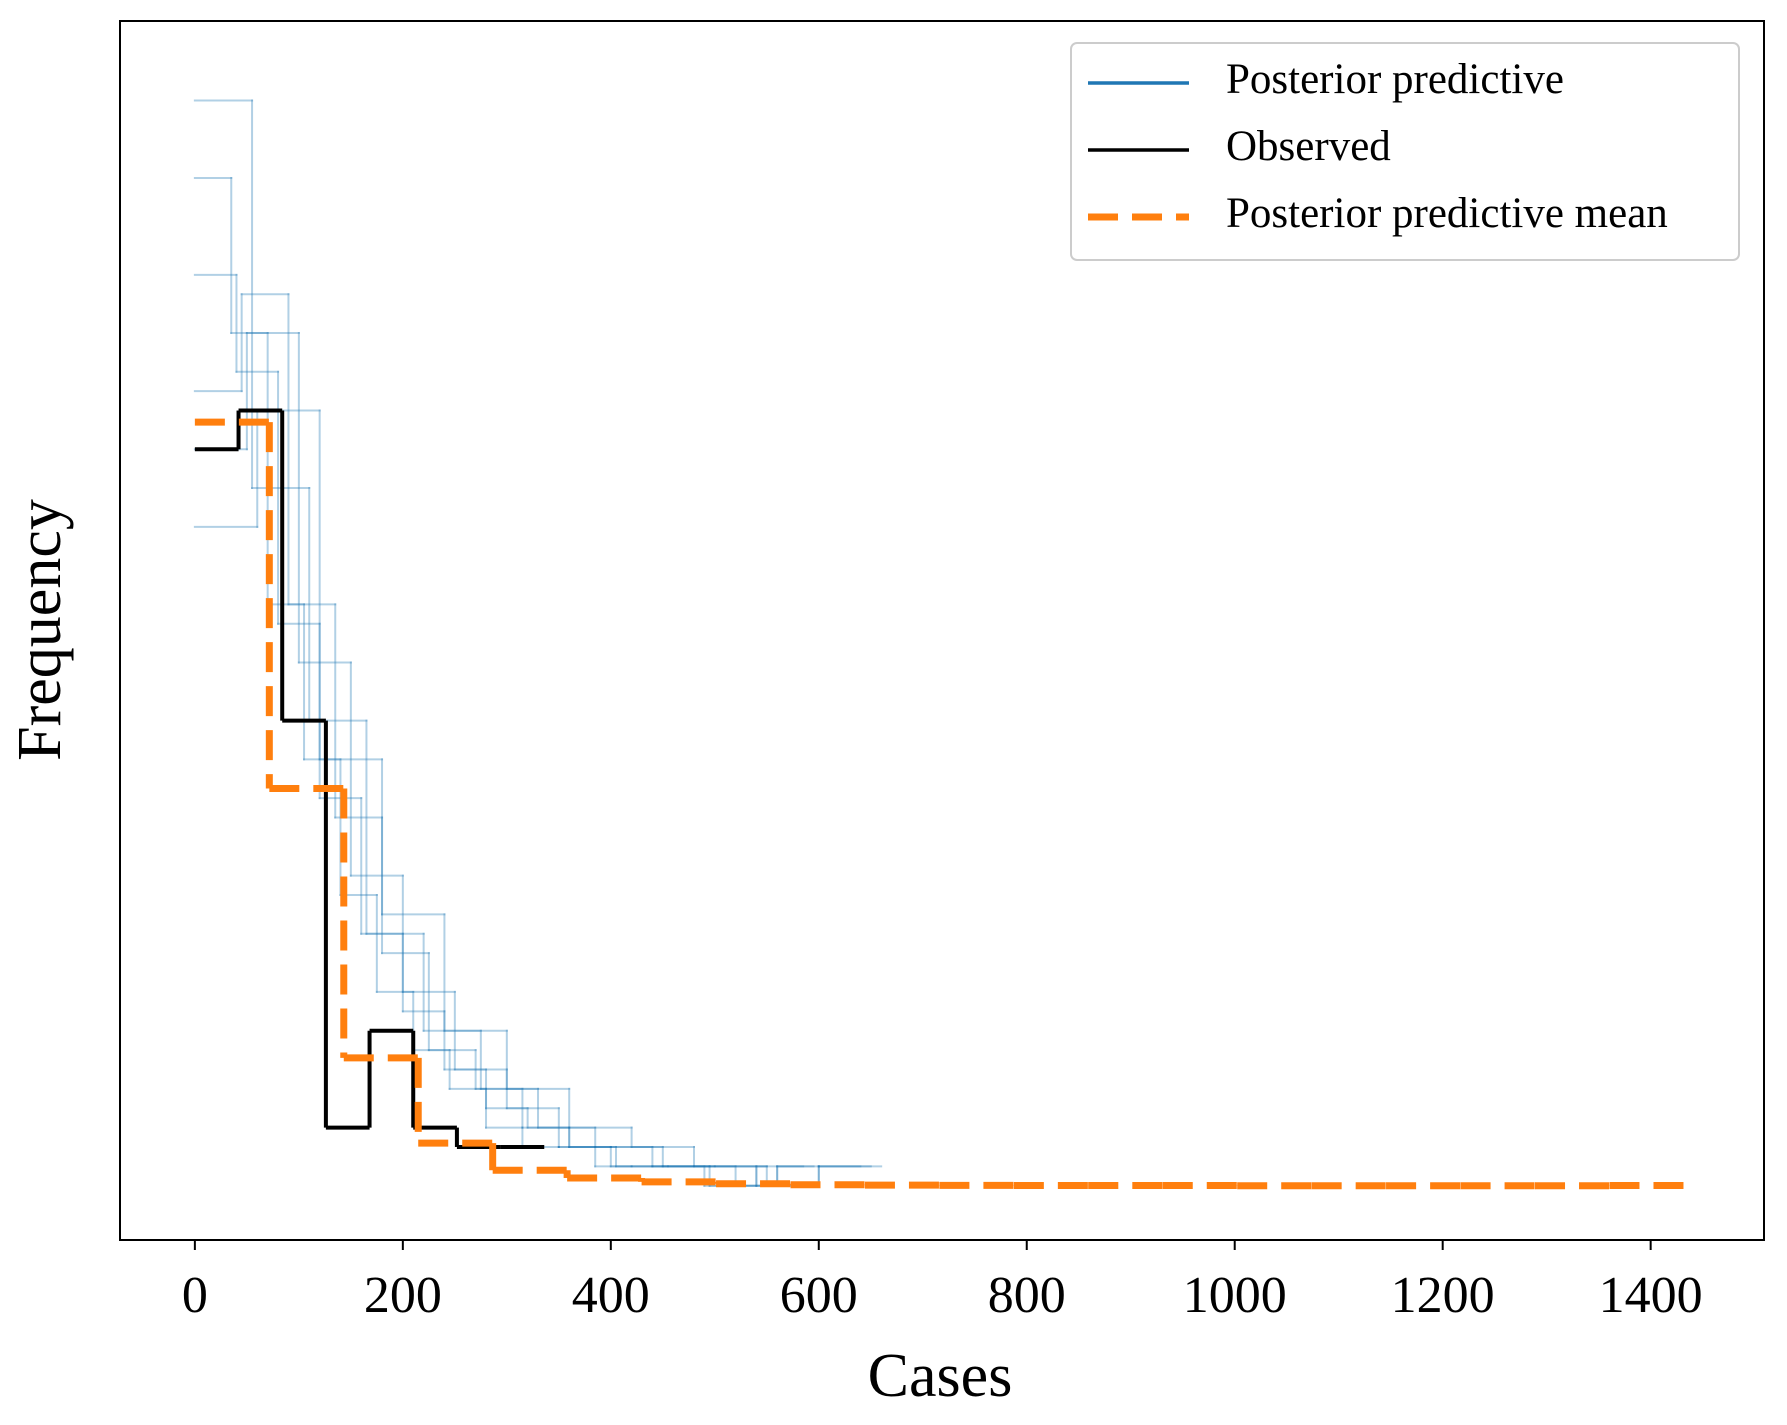 This screenshot has width=1787, height=1425. What do you see at coordinates (1027, 1295) in the screenshot?
I see `x-tick-label: 800` at bounding box center [1027, 1295].